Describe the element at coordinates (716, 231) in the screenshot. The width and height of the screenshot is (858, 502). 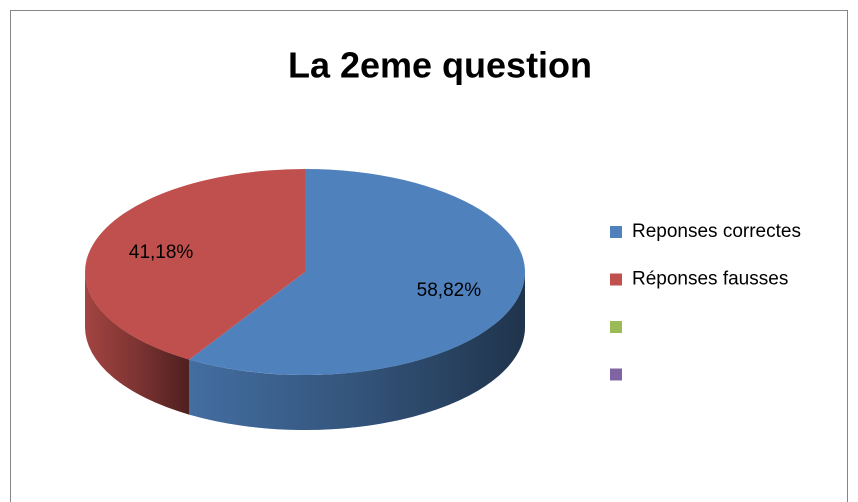
I see `legend-label: Reponses correctes` at that location.